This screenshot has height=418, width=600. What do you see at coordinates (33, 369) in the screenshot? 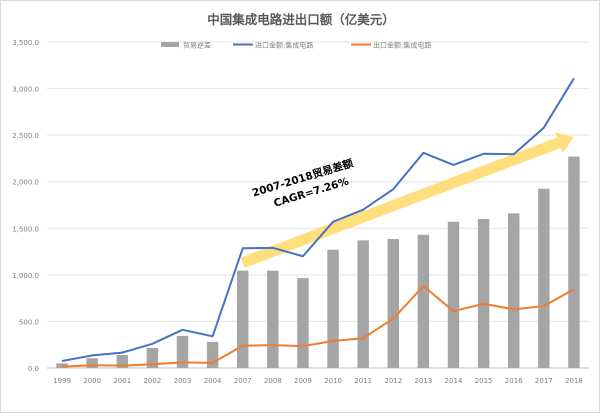
I see `y-tick-label: 0.0` at bounding box center [33, 369].